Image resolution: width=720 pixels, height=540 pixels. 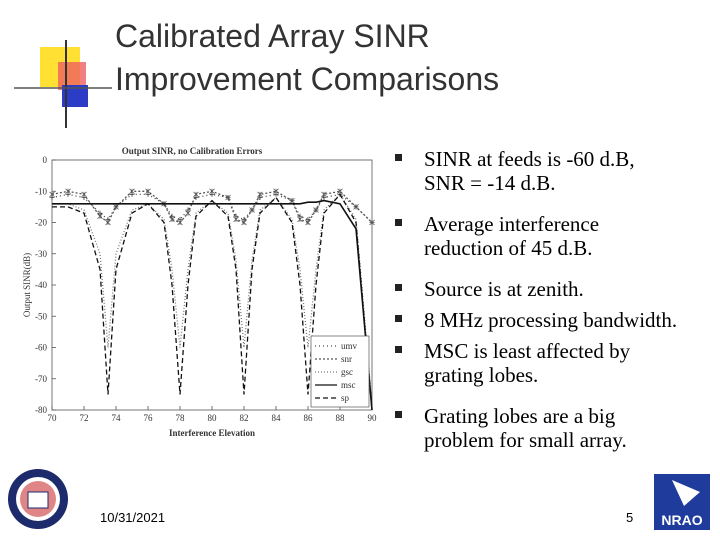 What do you see at coordinates (41, 348) in the screenshot?
I see `y-tick-label: -60` at bounding box center [41, 348].